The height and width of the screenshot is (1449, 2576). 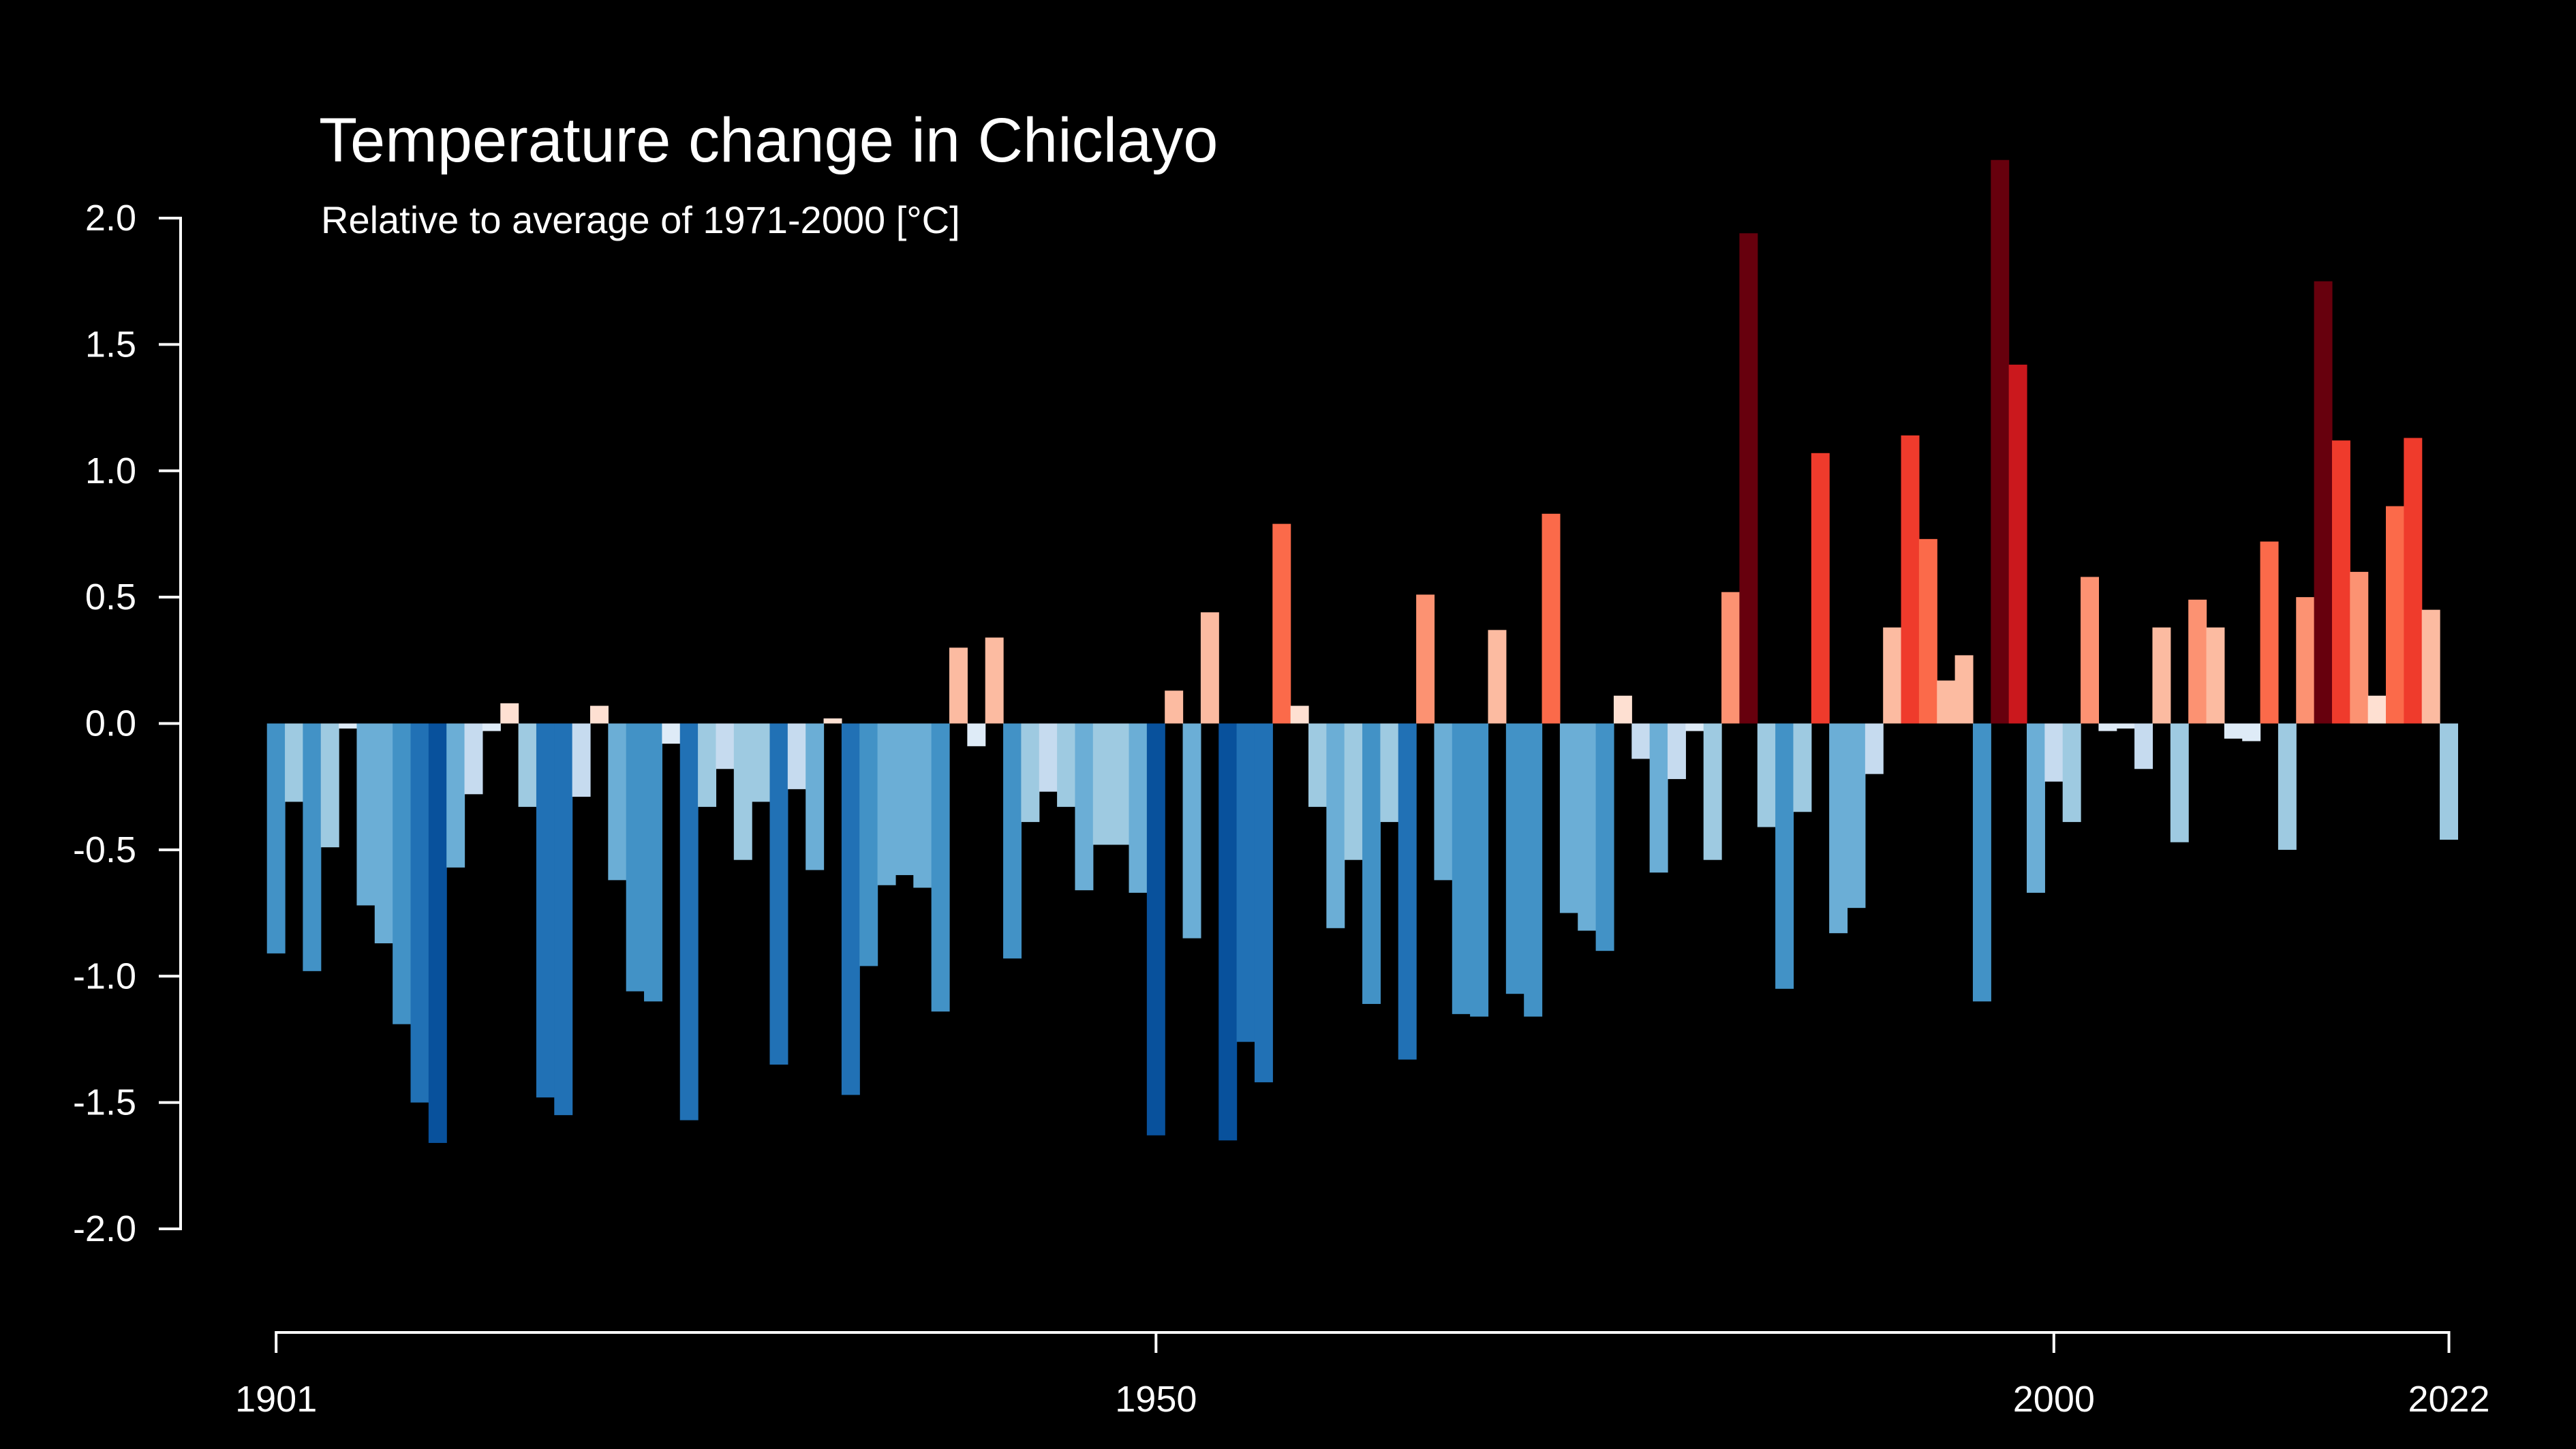 I want to click on bar-1902, so click(x=294, y=762).